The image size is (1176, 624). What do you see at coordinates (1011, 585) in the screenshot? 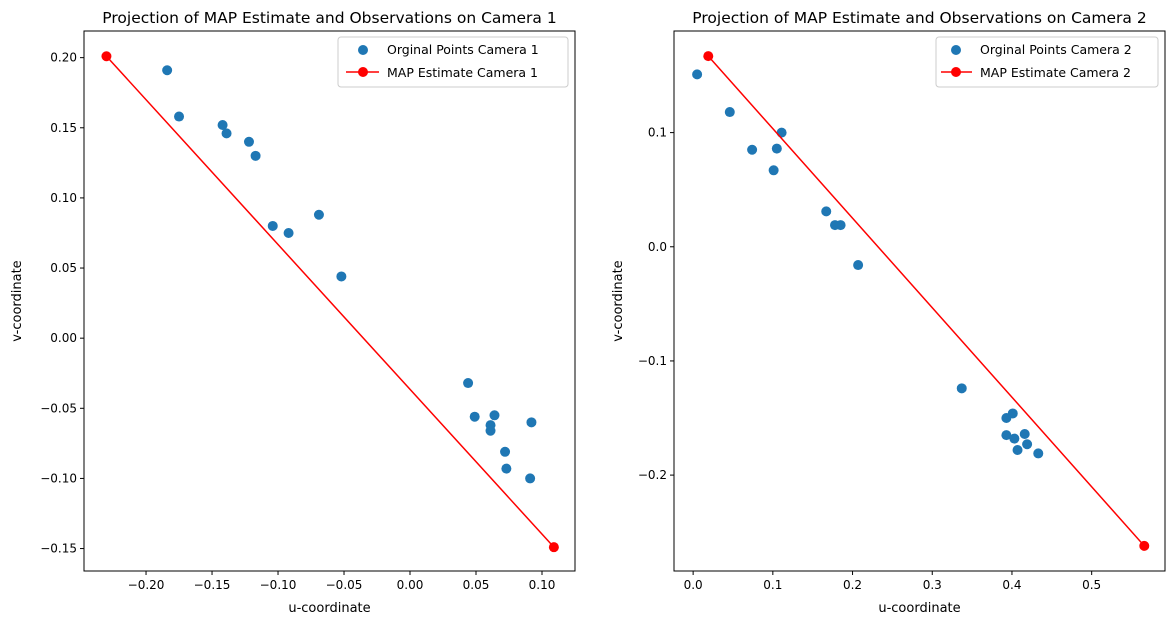
I see `camera-2-x-tick-label: 0.4` at bounding box center [1011, 585].